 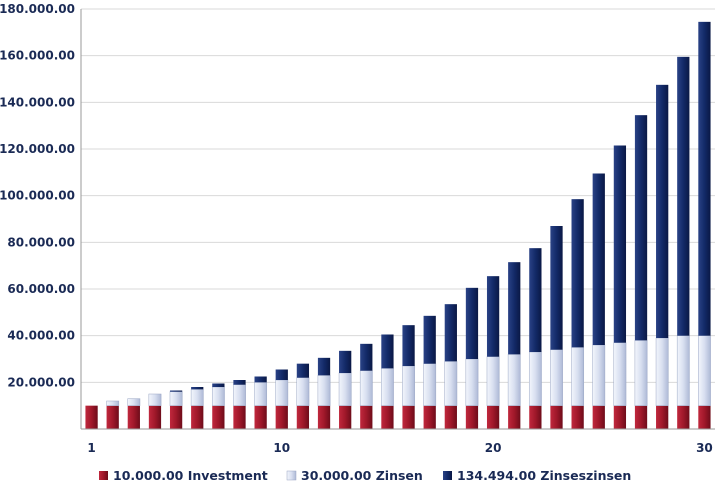 What do you see at coordinates (41, 242) in the screenshot?
I see `y-tick-label: 80.000.00` at bounding box center [41, 242].